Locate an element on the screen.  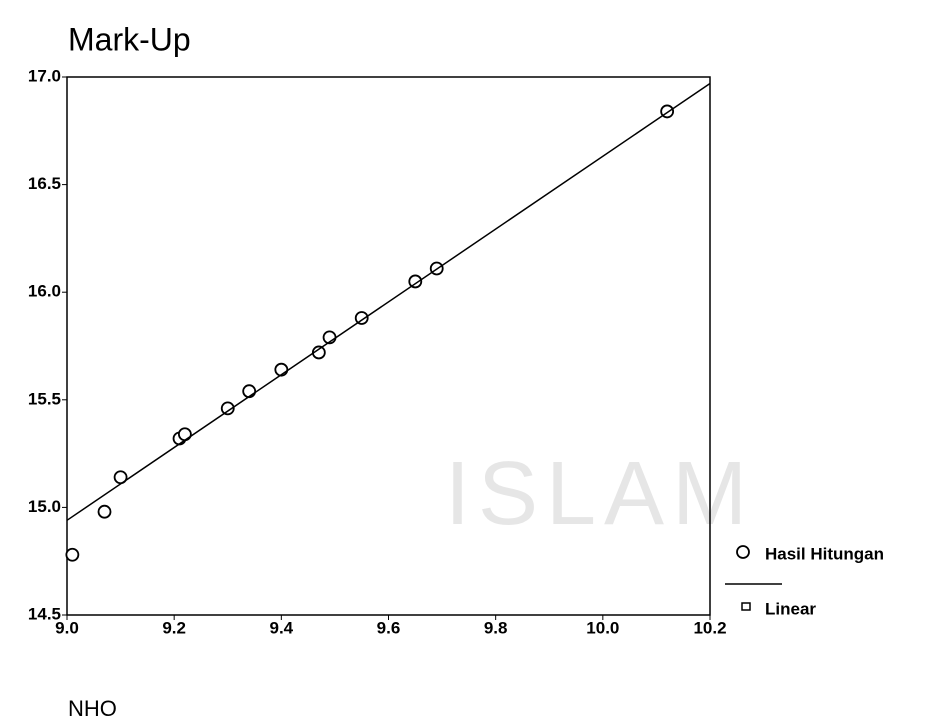
legend-label: Hasil Hitungan is located at coordinates (824, 553).